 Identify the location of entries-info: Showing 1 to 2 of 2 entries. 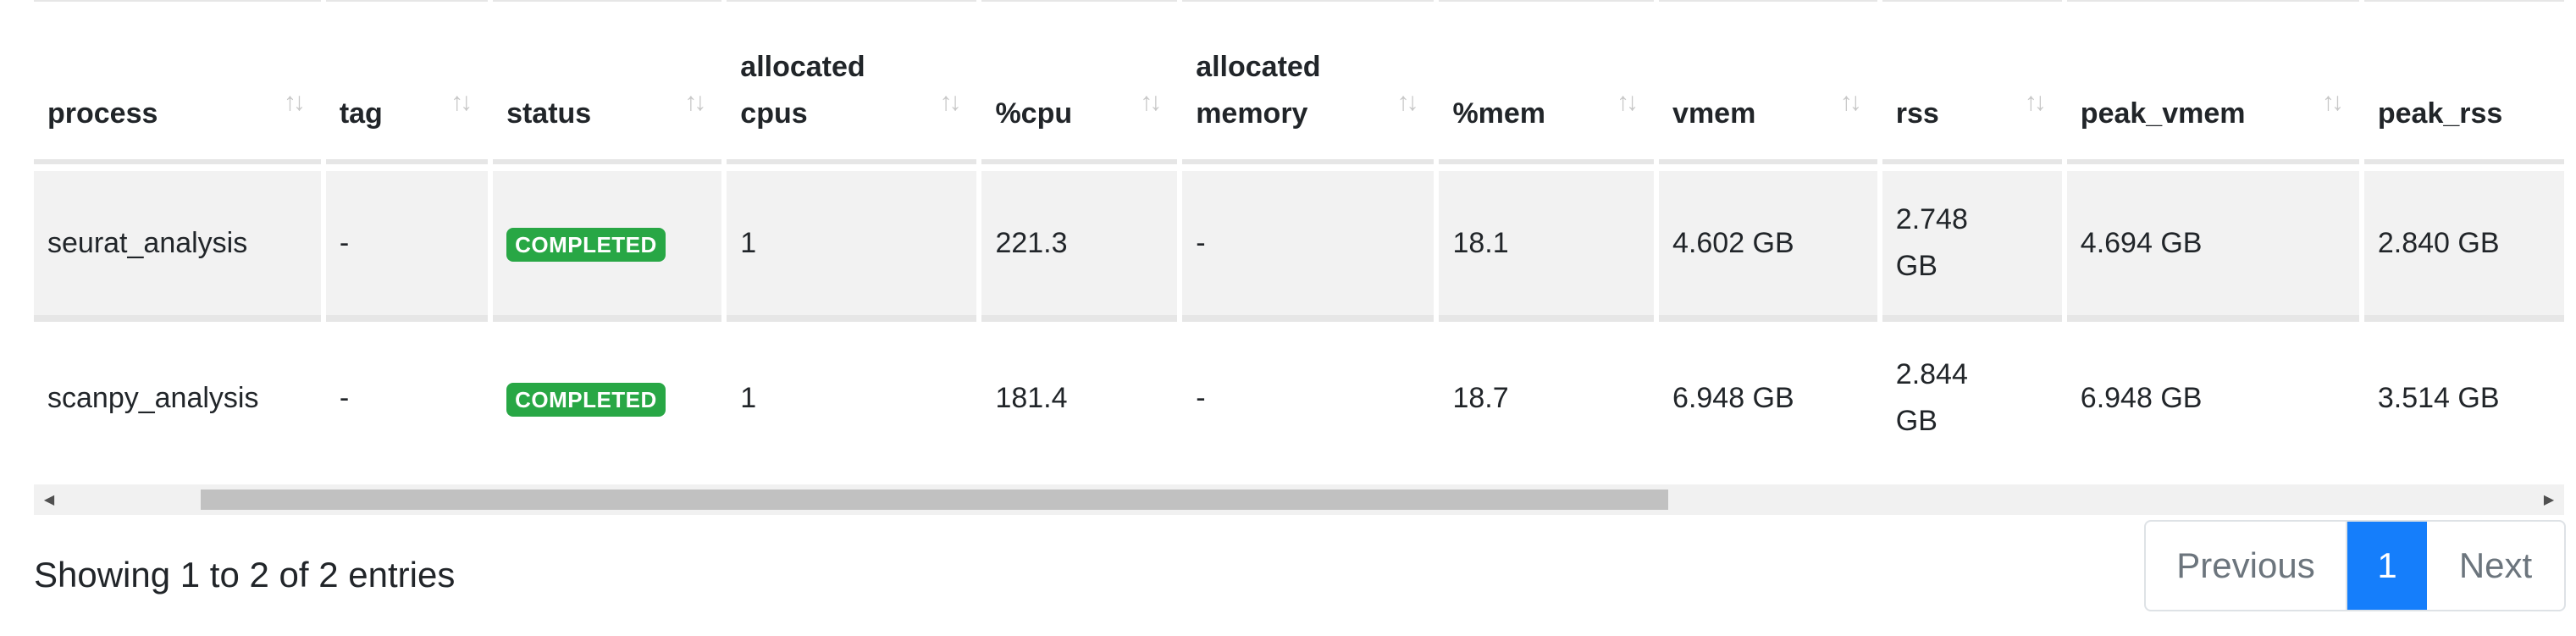
(245, 575).